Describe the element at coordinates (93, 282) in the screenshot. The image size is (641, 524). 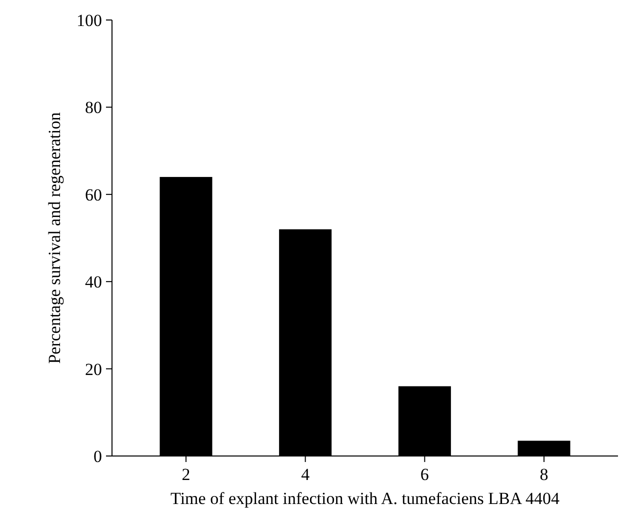
I see `y-tick-label: 40` at that location.